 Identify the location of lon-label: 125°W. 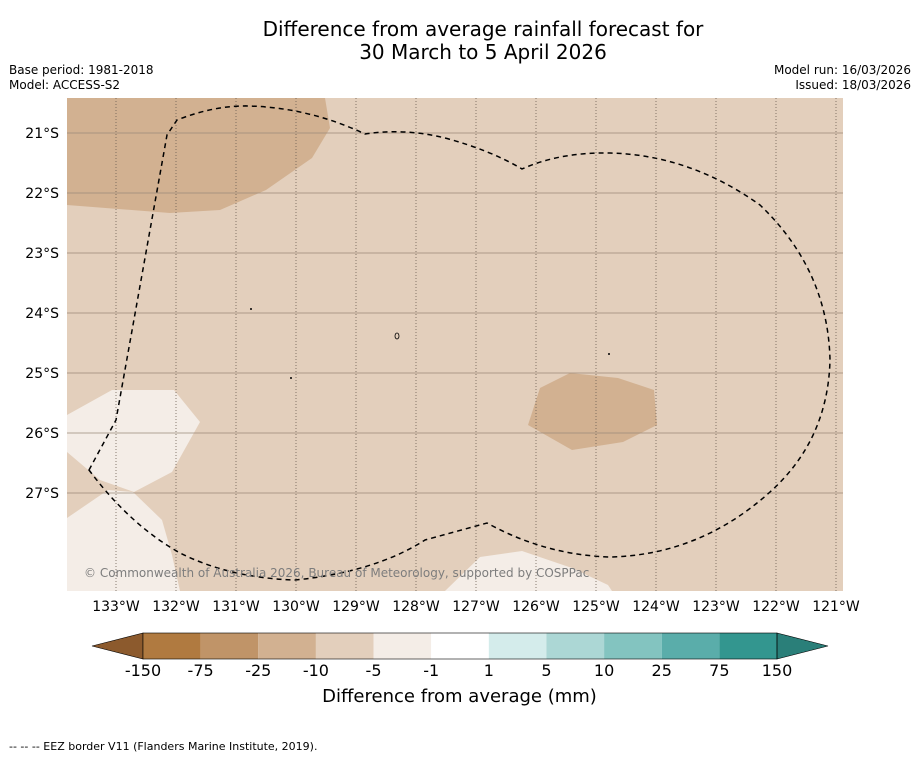
(596, 607).